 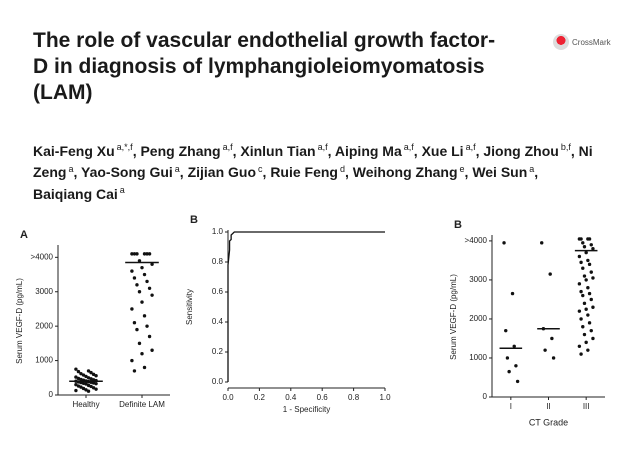 What do you see at coordinates (582, 42) in the screenshot?
I see `crossmark: CrossMark` at bounding box center [582, 42].